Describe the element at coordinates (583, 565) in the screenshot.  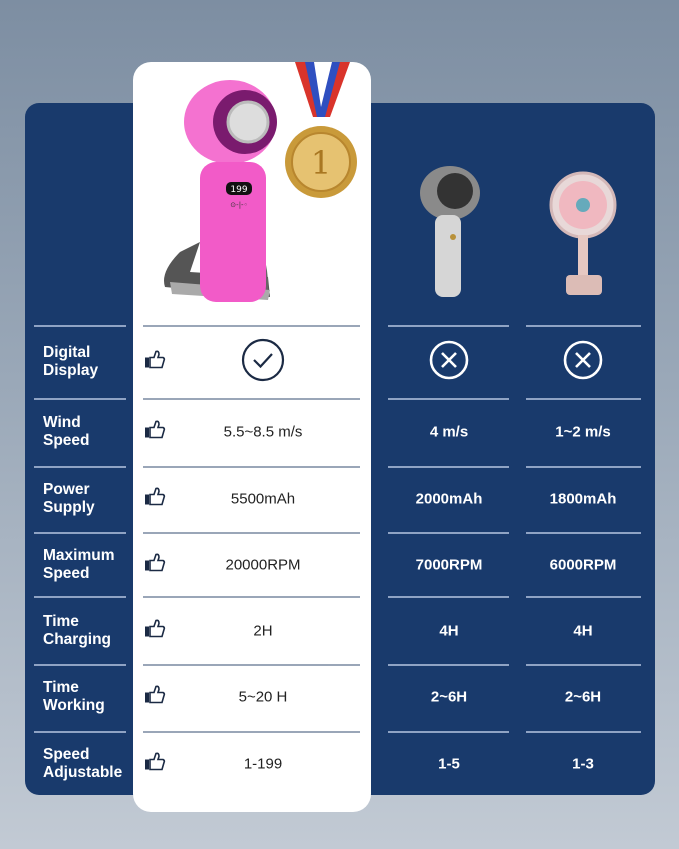
I see `competitor-b-value: 6000RPM` at that location.